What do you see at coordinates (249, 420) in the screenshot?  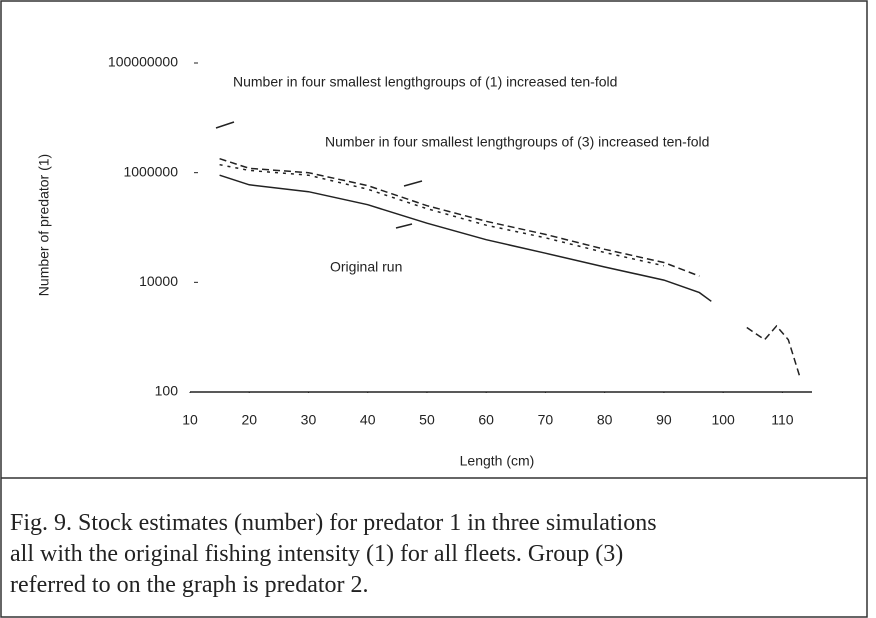 I see `x-tick-label: 20` at bounding box center [249, 420].